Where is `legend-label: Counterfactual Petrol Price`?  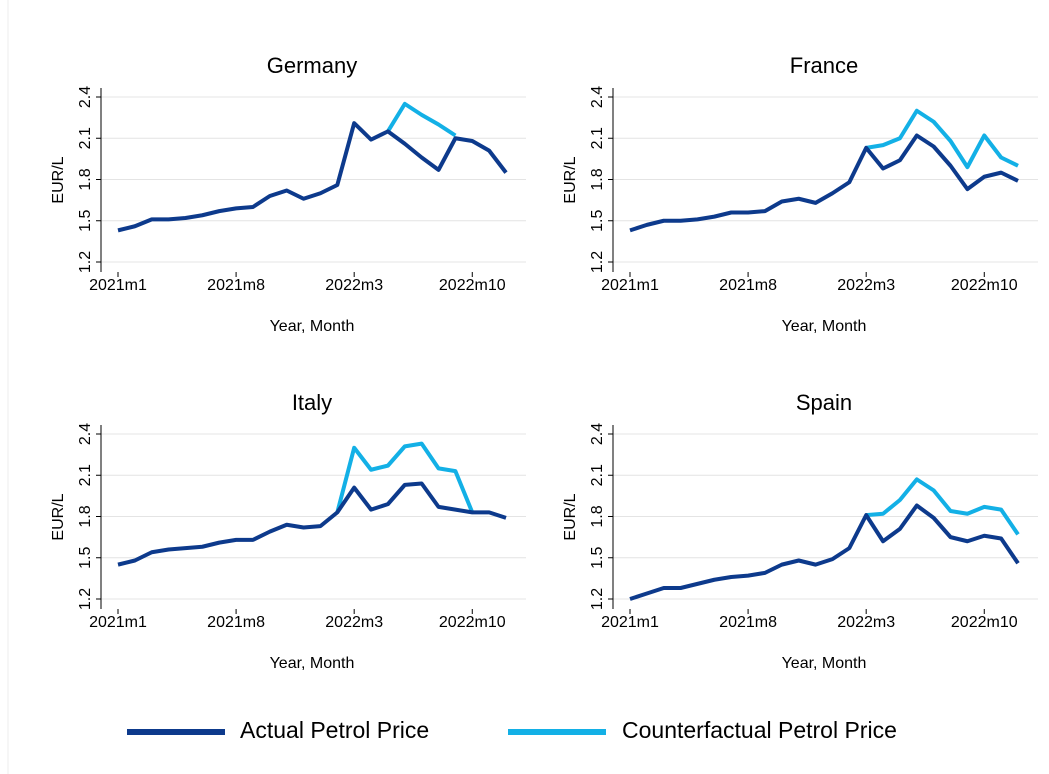
legend-label: Counterfactual Petrol Price is located at coordinates (759, 730).